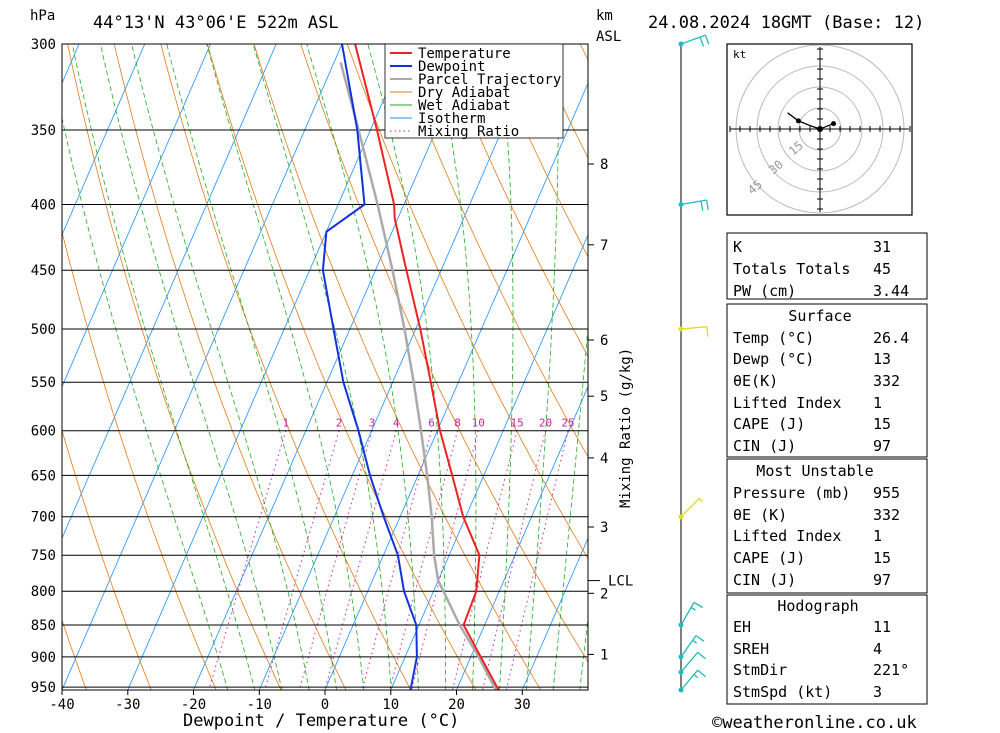 This screenshot has width=1000, height=733. I want to click on pressure-tick-label: 700, so click(43, 518).